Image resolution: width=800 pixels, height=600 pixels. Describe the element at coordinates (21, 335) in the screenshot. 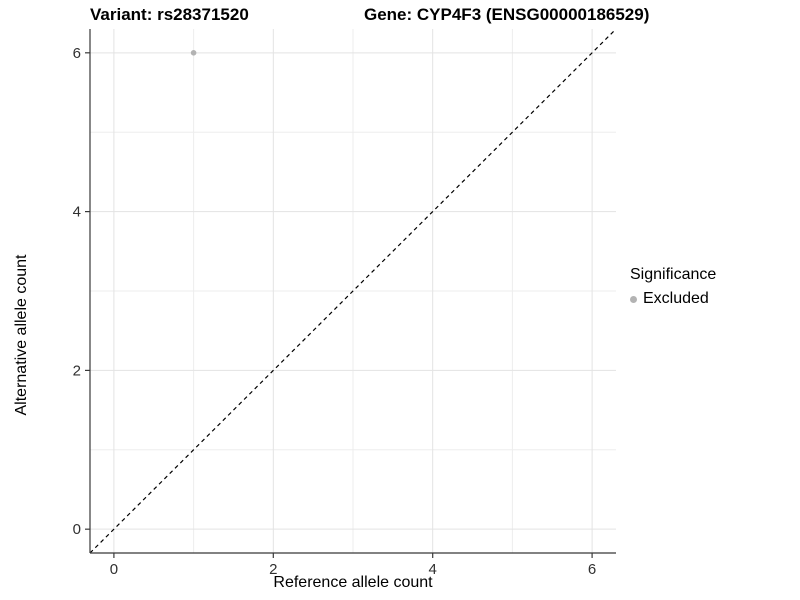

I see `y-axis-title: Alternative allele count` at that location.